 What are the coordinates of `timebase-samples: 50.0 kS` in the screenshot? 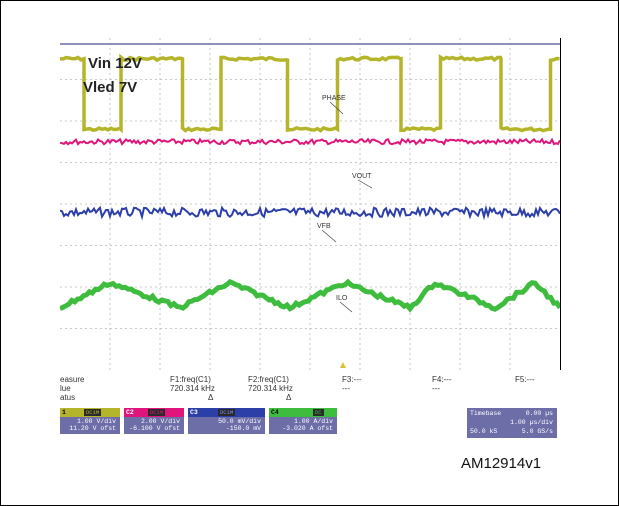 It's located at (484, 431).